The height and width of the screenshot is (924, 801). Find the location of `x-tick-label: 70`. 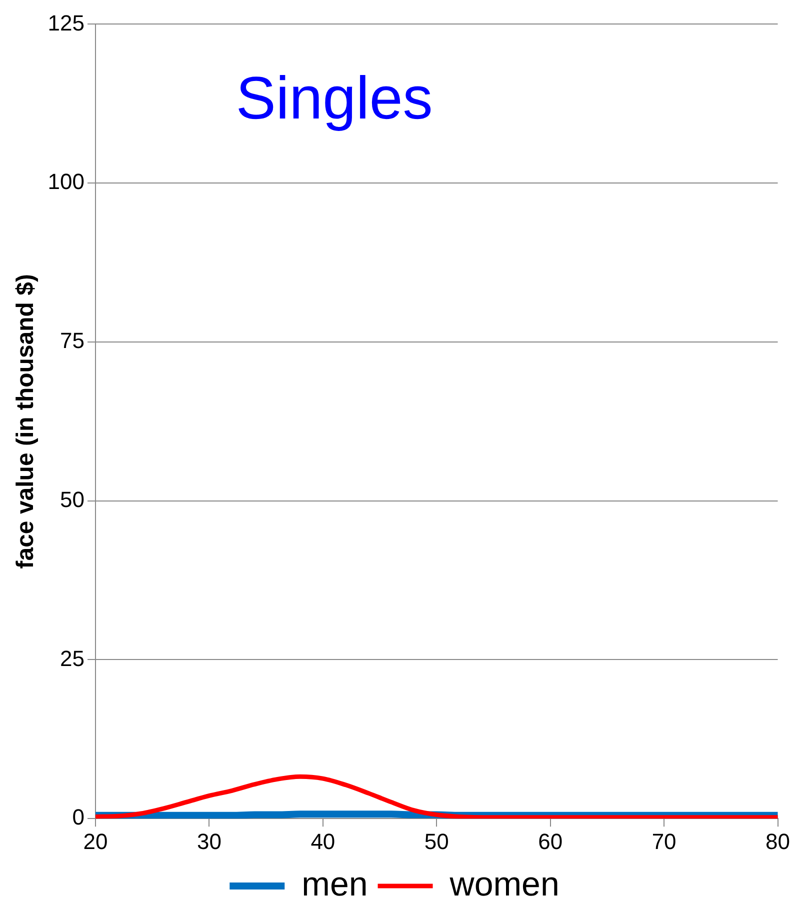

x-tick-label: 70 is located at coordinates (664, 841).